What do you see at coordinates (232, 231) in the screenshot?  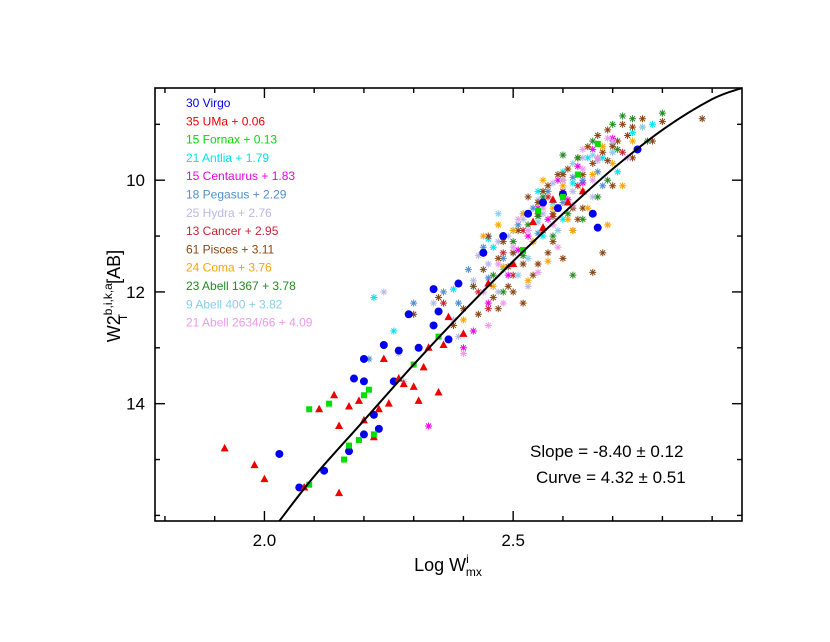 I see `legend-entry: 13 Cancer + 2.95` at bounding box center [232, 231].